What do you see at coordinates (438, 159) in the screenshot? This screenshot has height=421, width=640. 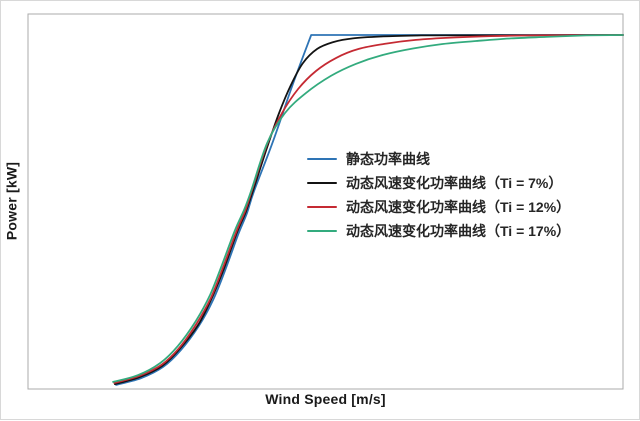 I see `legend-item-0: 静态功率曲线` at bounding box center [438, 159].